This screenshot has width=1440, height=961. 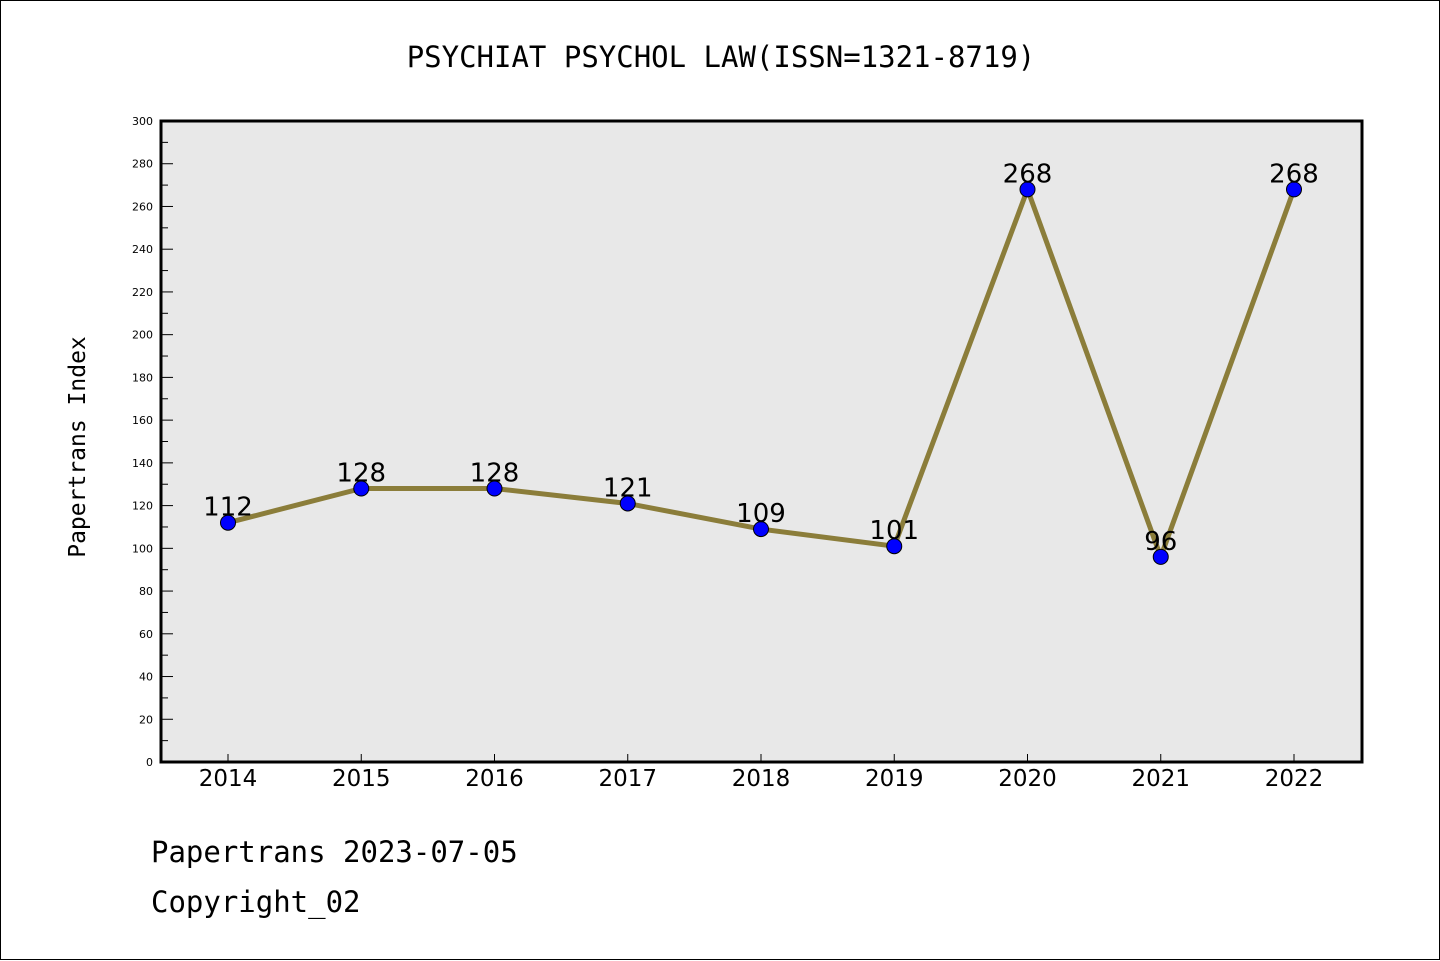 I want to click on data-label: 96, so click(x=1160, y=542).